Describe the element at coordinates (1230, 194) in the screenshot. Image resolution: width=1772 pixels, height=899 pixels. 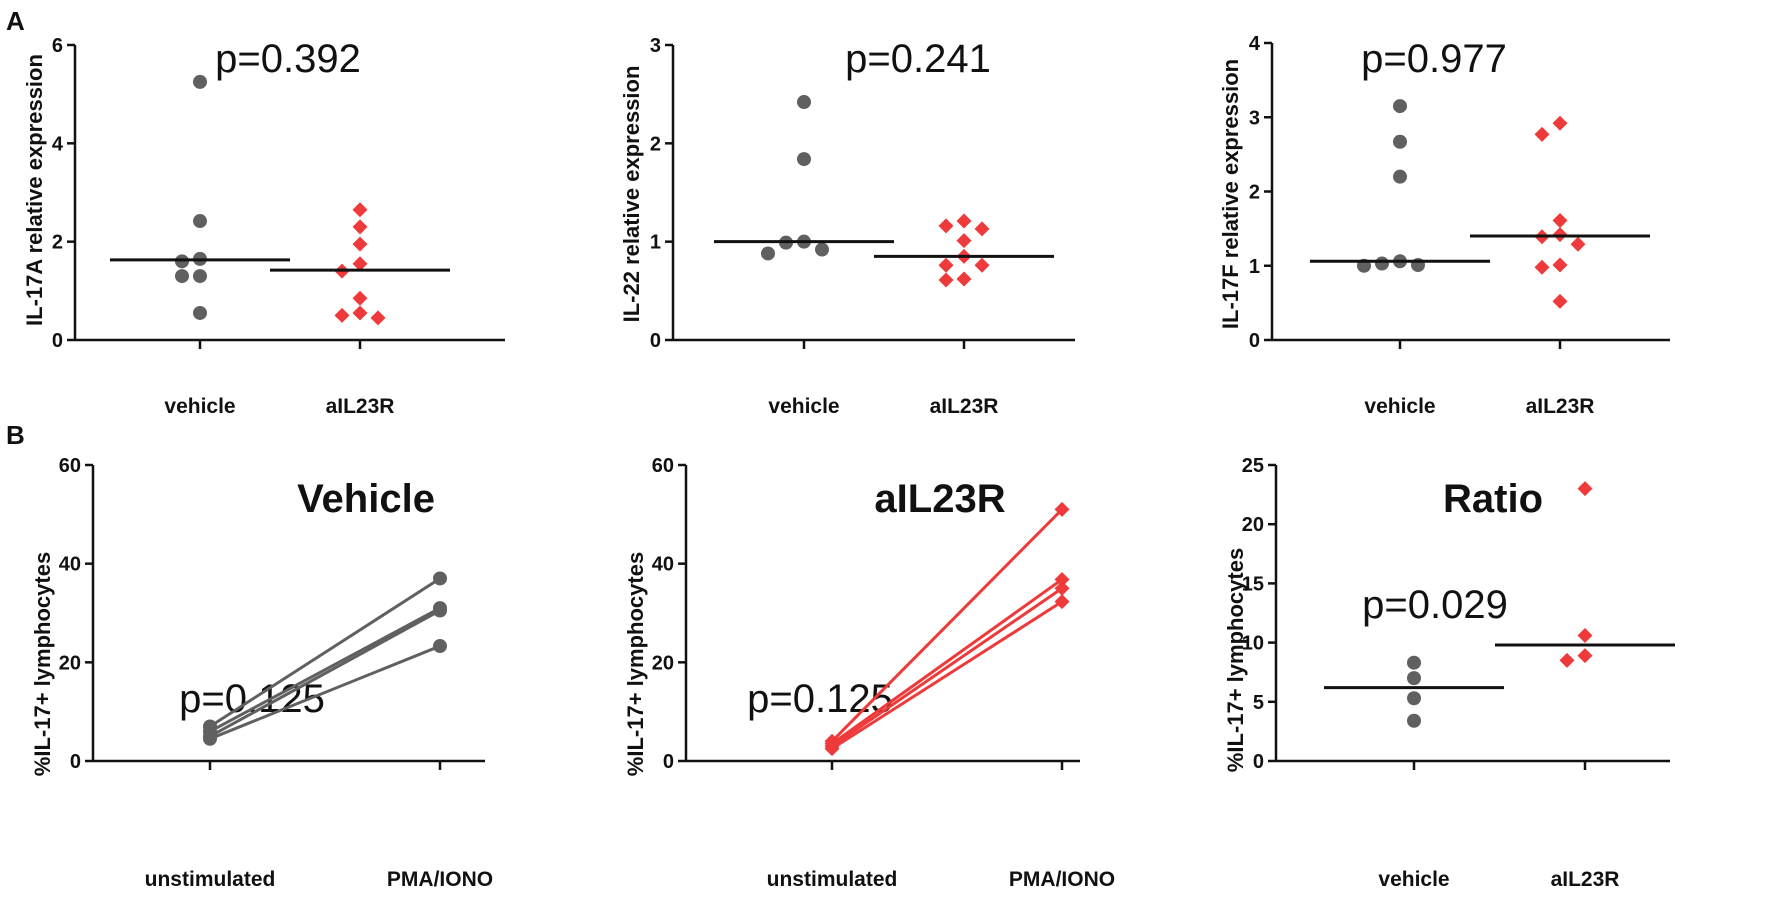
I see `y-axis-label: IL-17F relative expression` at that location.